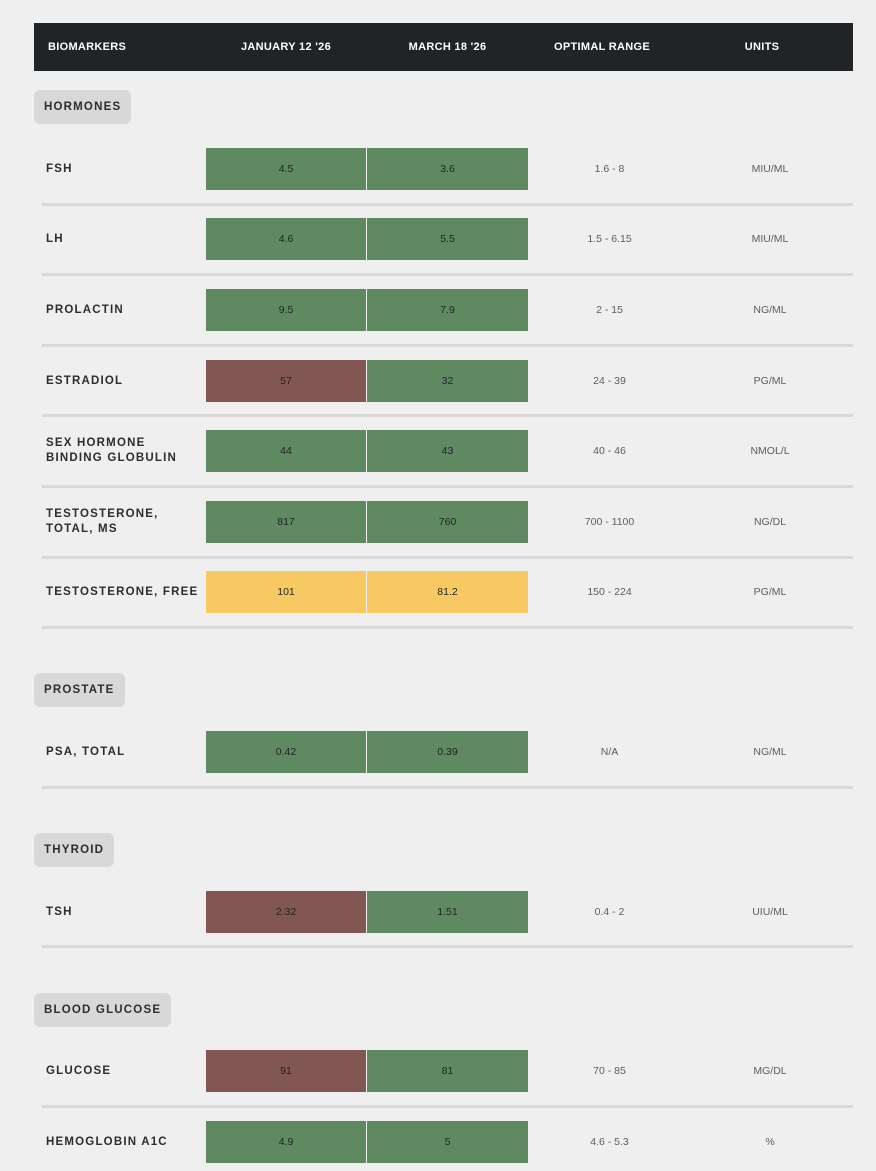 The width and height of the screenshot is (876, 1171). What do you see at coordinates (83, 107) in the screenshot?
I see `section-label-hormones: HORMONES` at bounding box center [83, 107].